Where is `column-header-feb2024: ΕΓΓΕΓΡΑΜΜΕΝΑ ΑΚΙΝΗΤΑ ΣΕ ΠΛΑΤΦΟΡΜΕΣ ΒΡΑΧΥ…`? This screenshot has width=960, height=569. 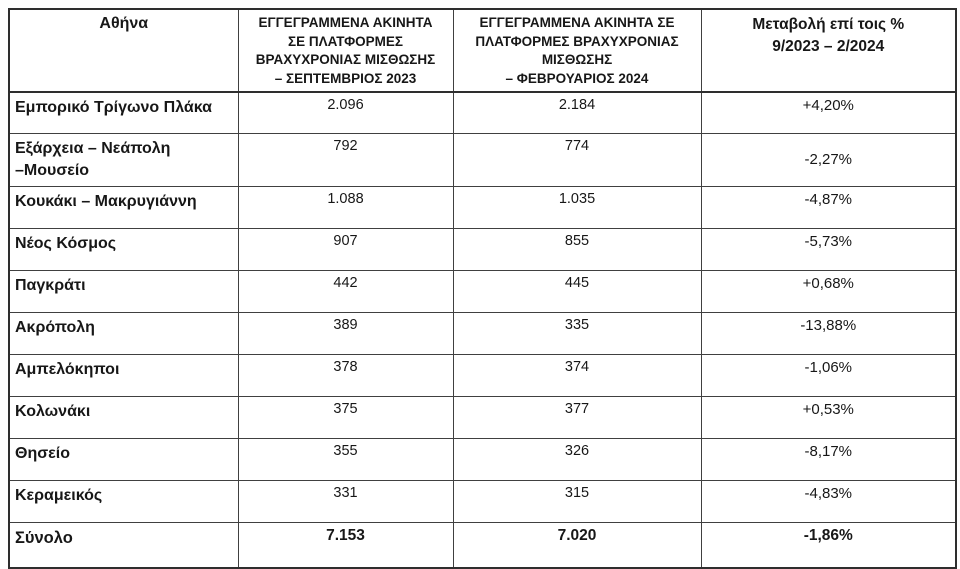
column-header-feb2024: ΕΓΓΕΓΡΑΜΜΕΝΑ ΑΚΙΝΗΤΑ ΣΕ ΠΛΑΤΦΟΡΜΕΣ ΒΡΑΧΥ… is located at coordinates (577, 50).